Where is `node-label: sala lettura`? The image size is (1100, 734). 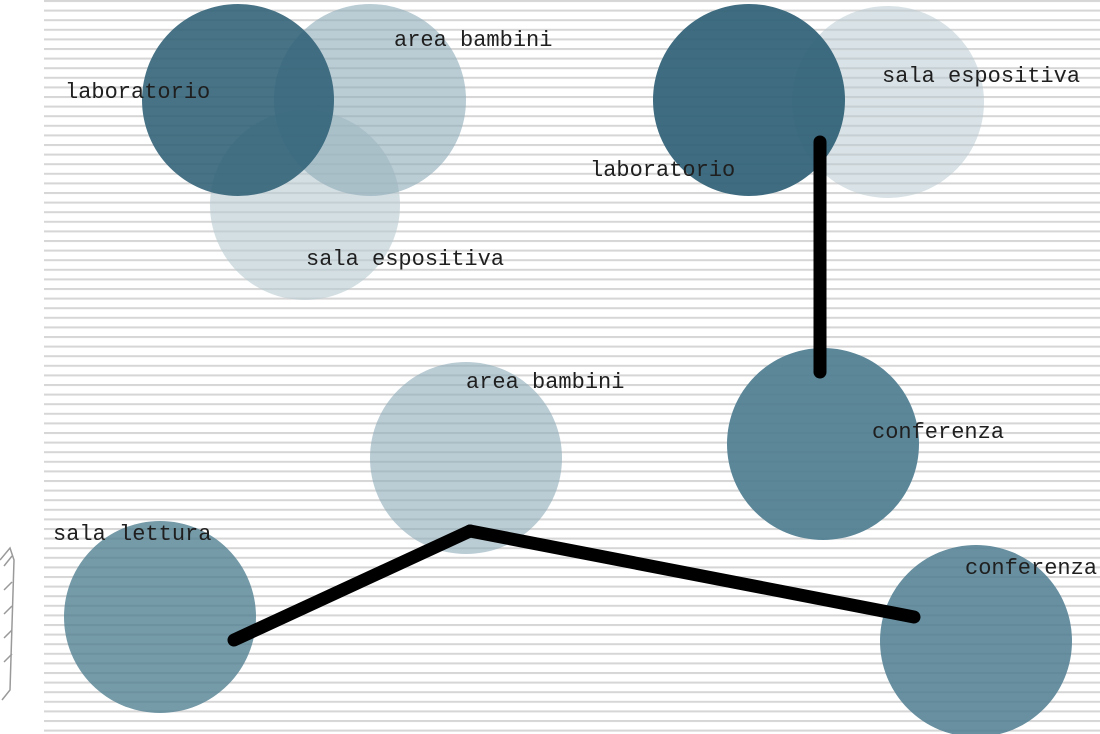 node-label: sala lettura is located at coordinates (132, 534).